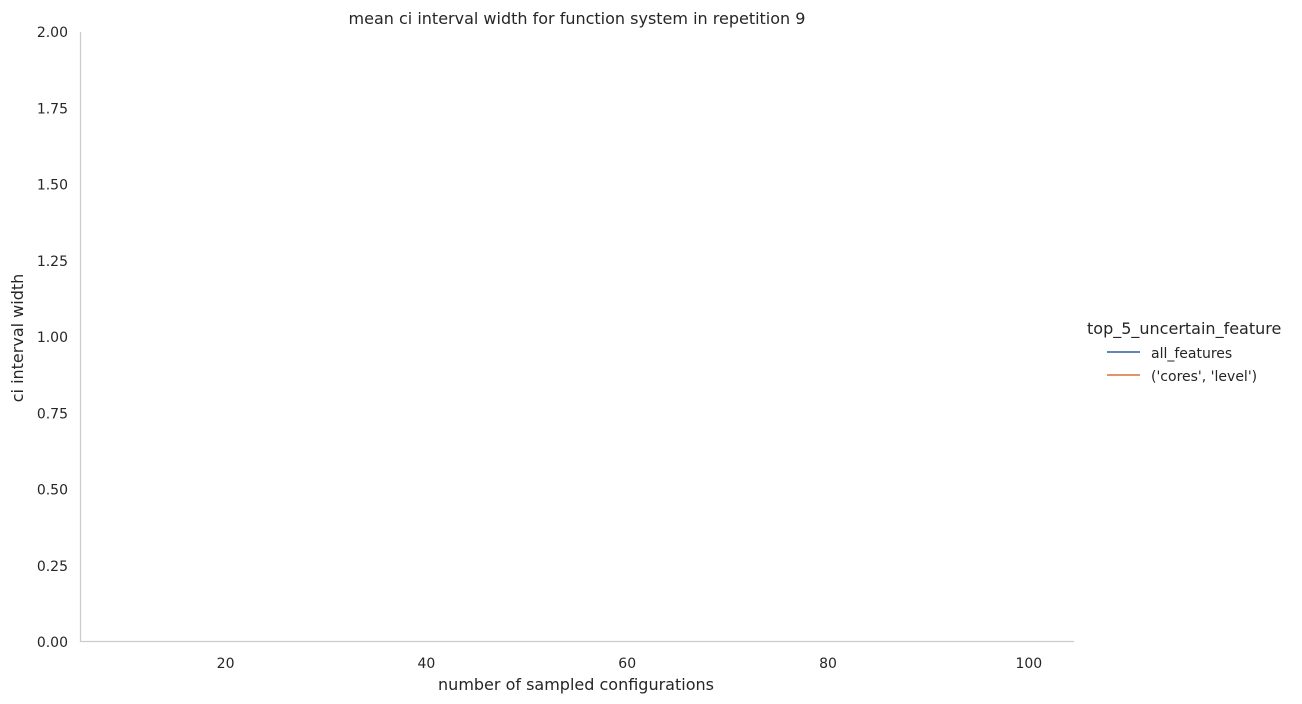  What do you see at coordinates (1184, 329) in the screenshot?
I see `legend-title: top_5_uncertain_feature` at bounding box center [1184, 329].